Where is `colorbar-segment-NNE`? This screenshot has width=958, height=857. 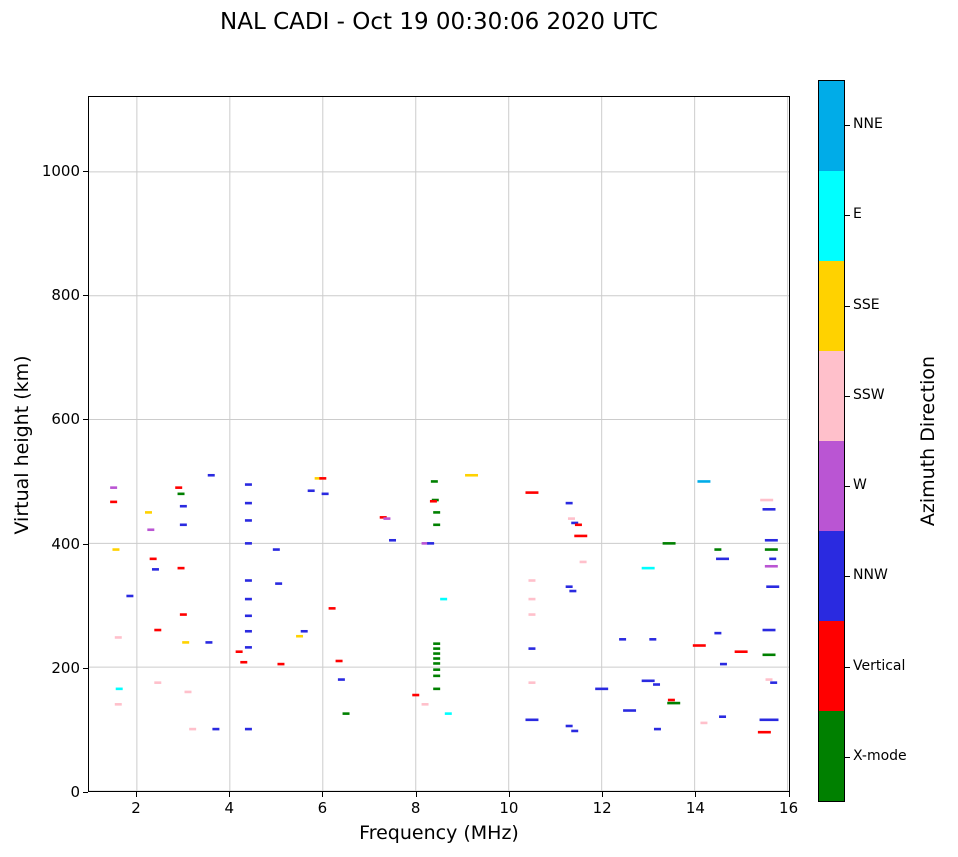
colorbar-segment-NNE is located at coordinates (831, 126).